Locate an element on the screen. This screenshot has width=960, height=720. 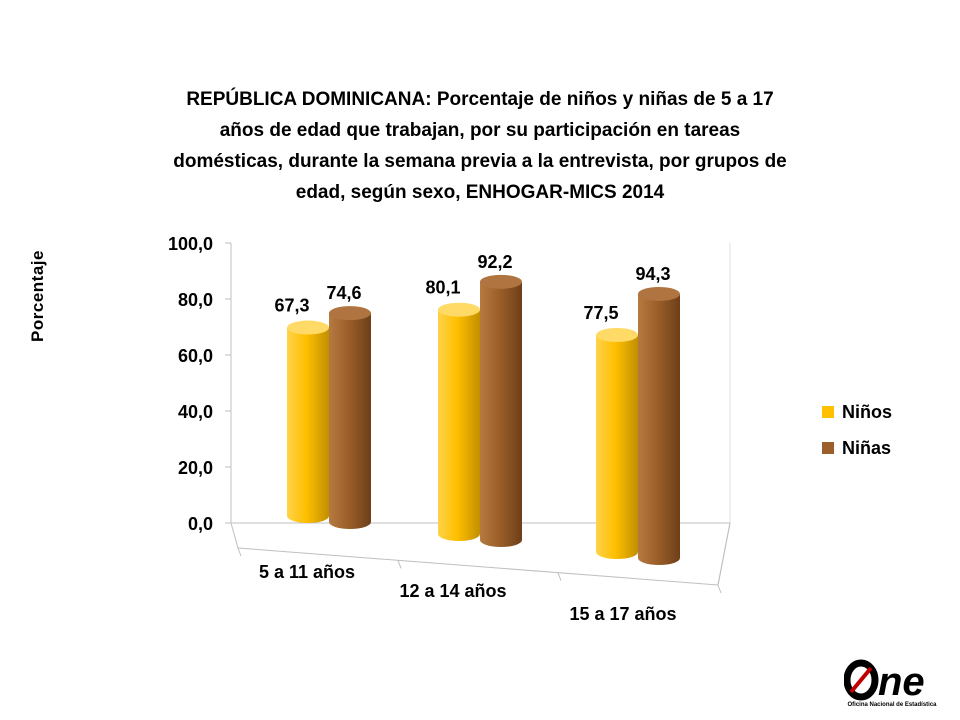
legend-swatch-ninas is located at coordinates (828, 448).